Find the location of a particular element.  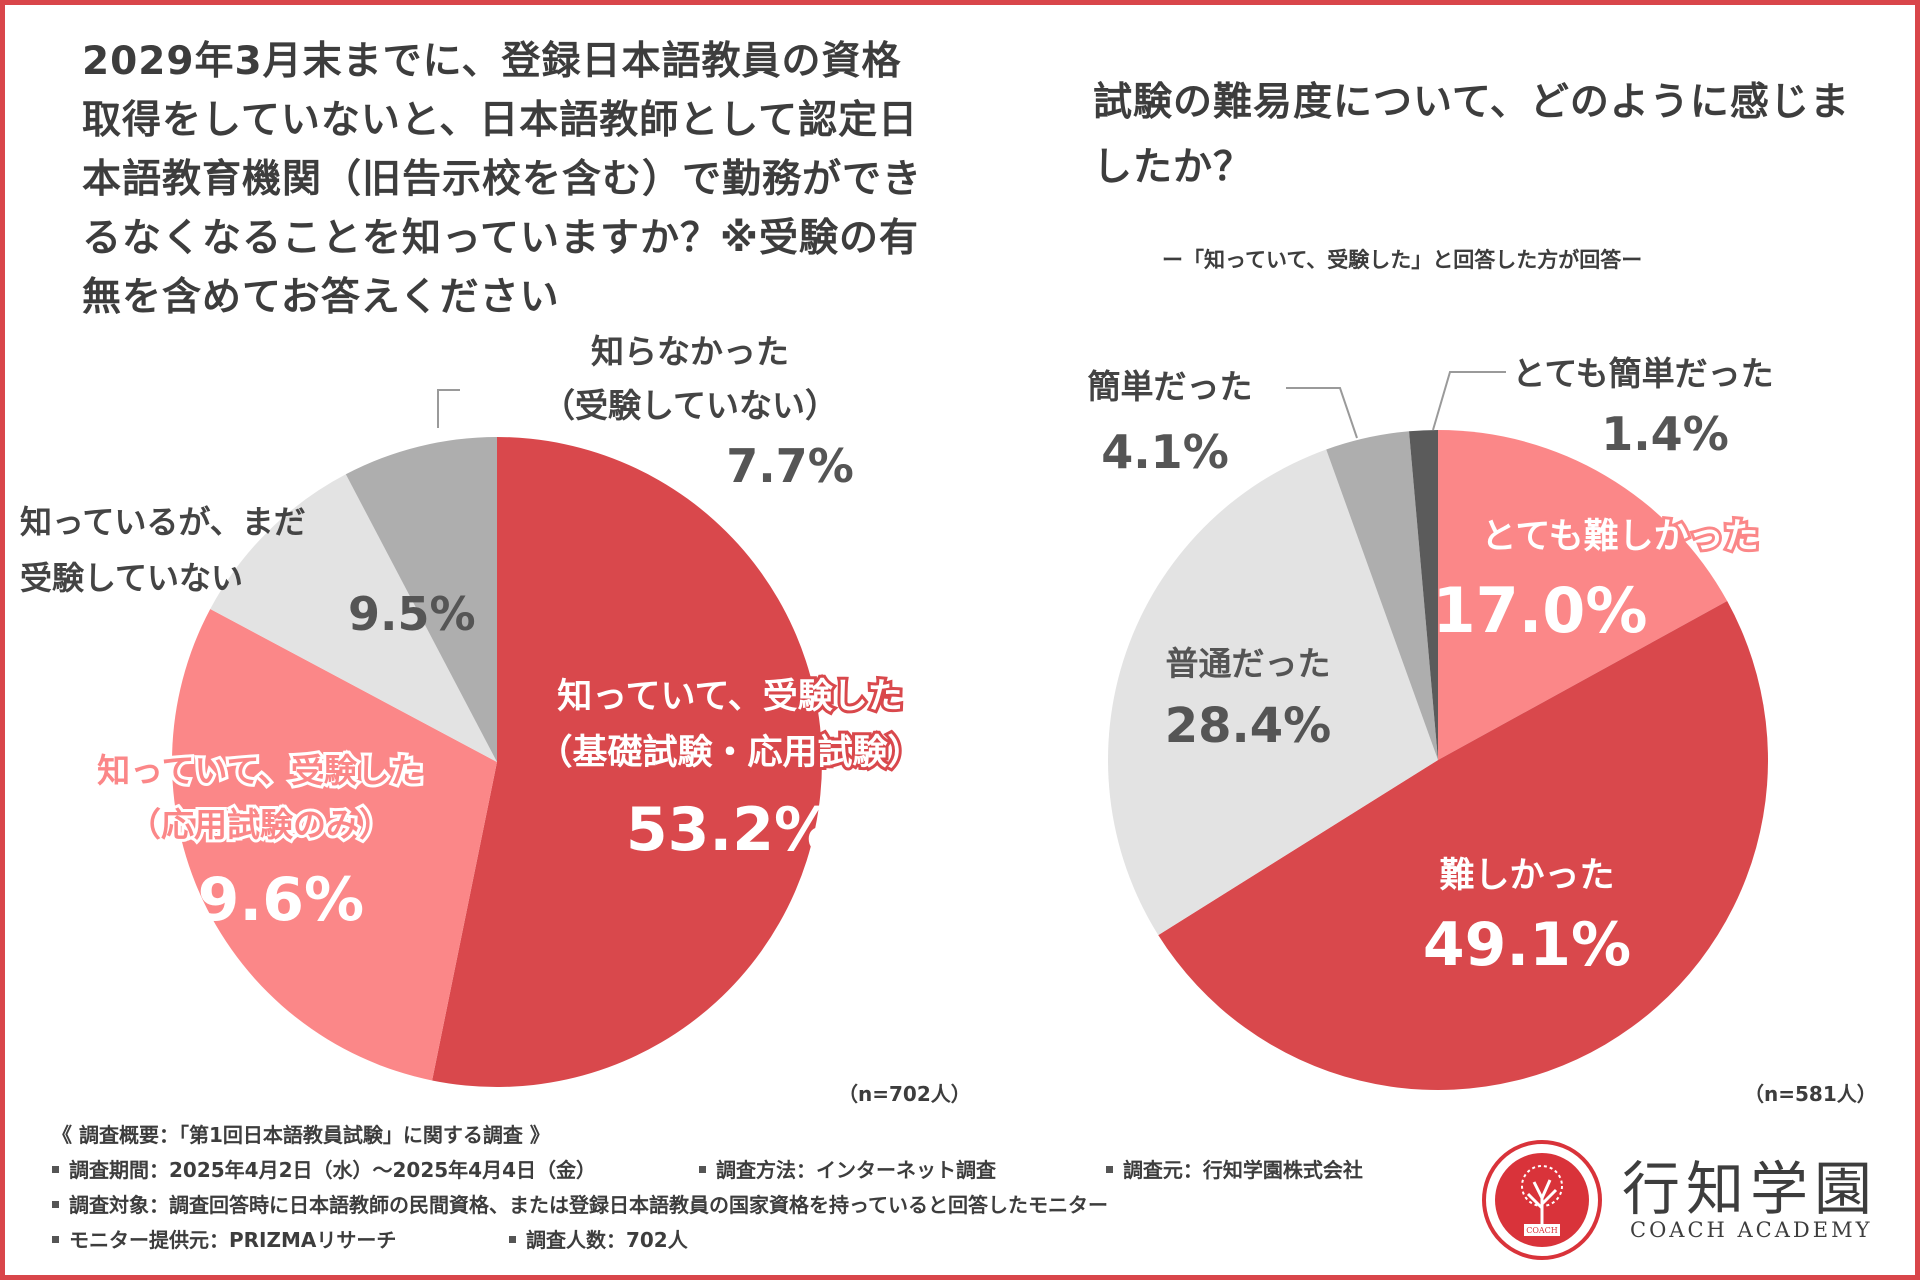

pie1-label-3-line-1: （受験していない） is located at coordinates (690, 405).